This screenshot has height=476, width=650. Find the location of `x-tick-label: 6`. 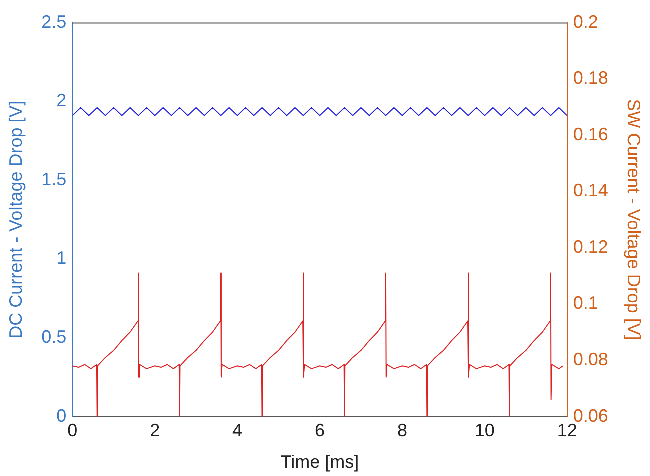

x-tick-label: 6 is located at coordinates (319, 430).